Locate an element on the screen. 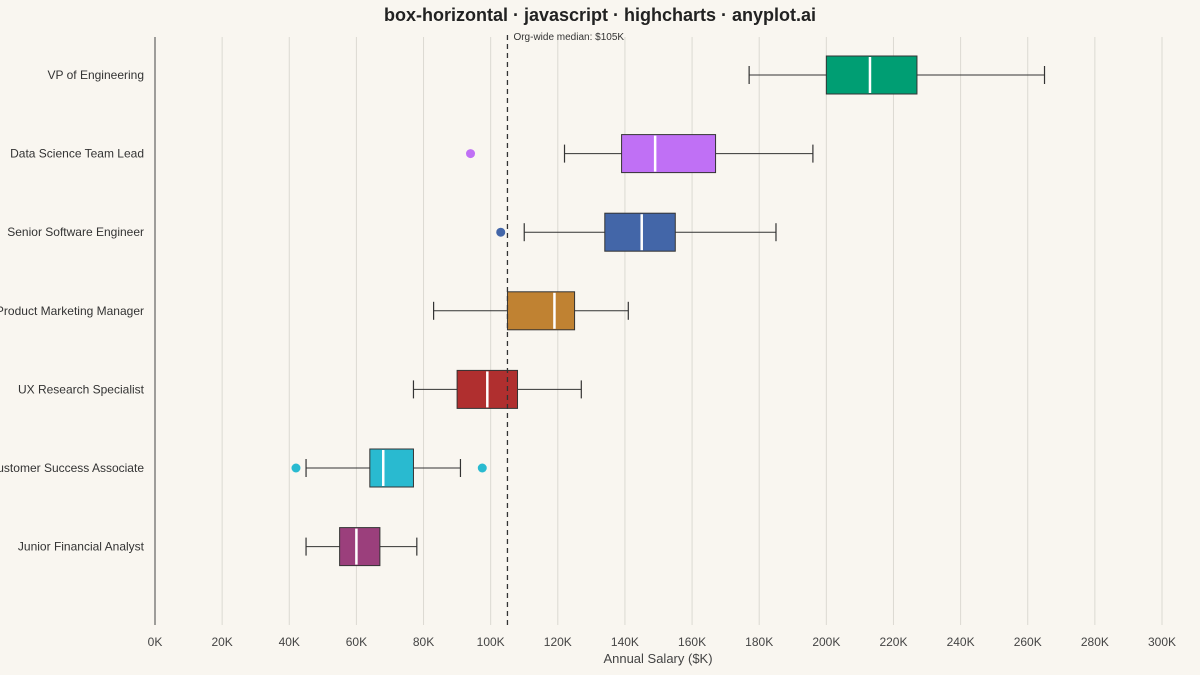  x-tick-label: 120K is located at coordinates (558, 642).